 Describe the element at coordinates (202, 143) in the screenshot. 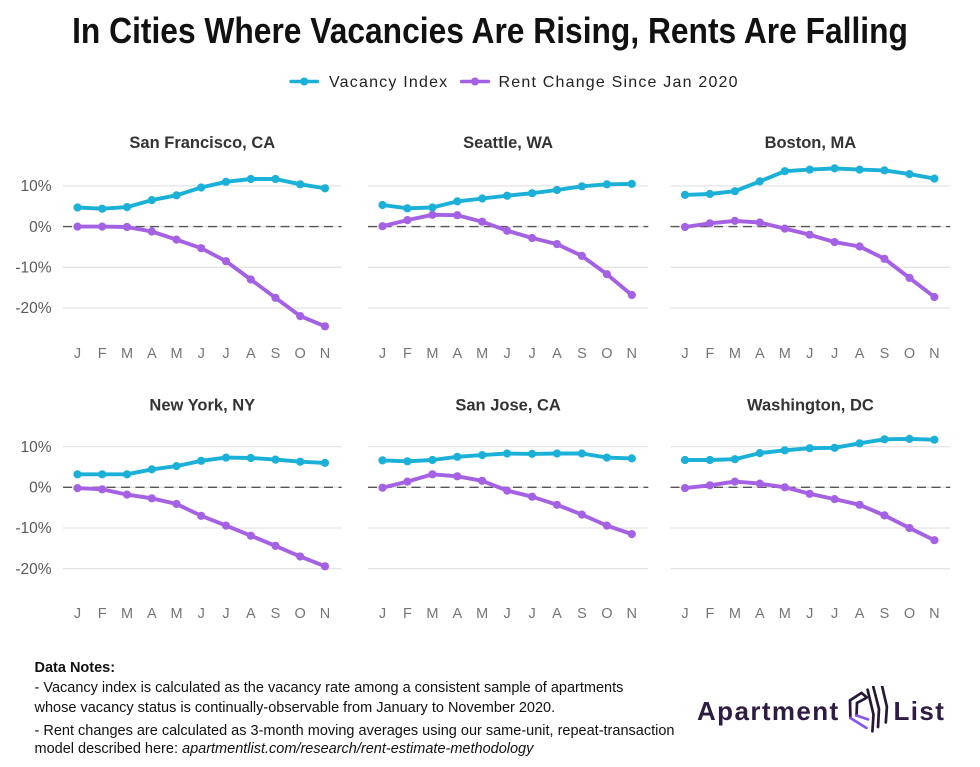

I see `svg-text: San Francisco, CA` at that location.